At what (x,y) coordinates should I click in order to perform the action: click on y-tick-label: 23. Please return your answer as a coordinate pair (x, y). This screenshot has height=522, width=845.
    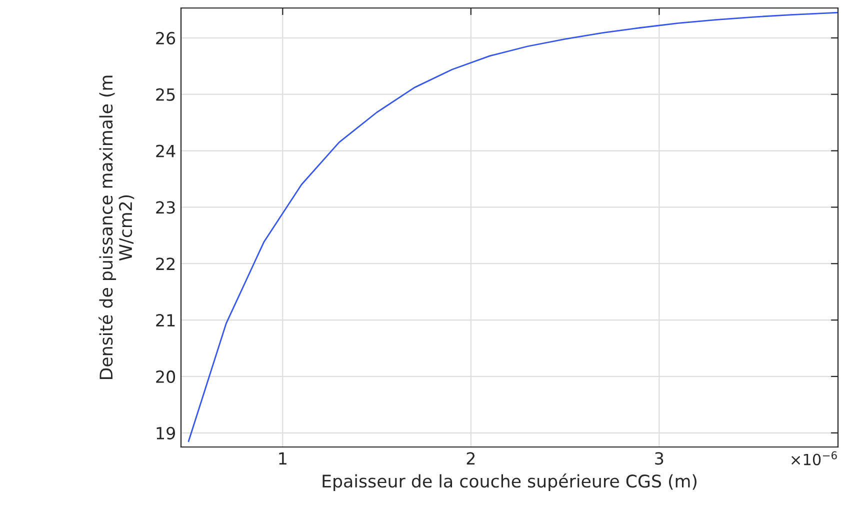
    Looking at the image, I should click on (165, 207).